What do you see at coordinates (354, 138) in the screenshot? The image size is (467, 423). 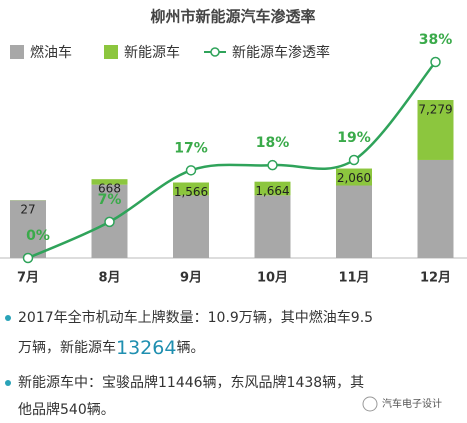 I see `rate-label: 19%` at bounding box center [354, 138].